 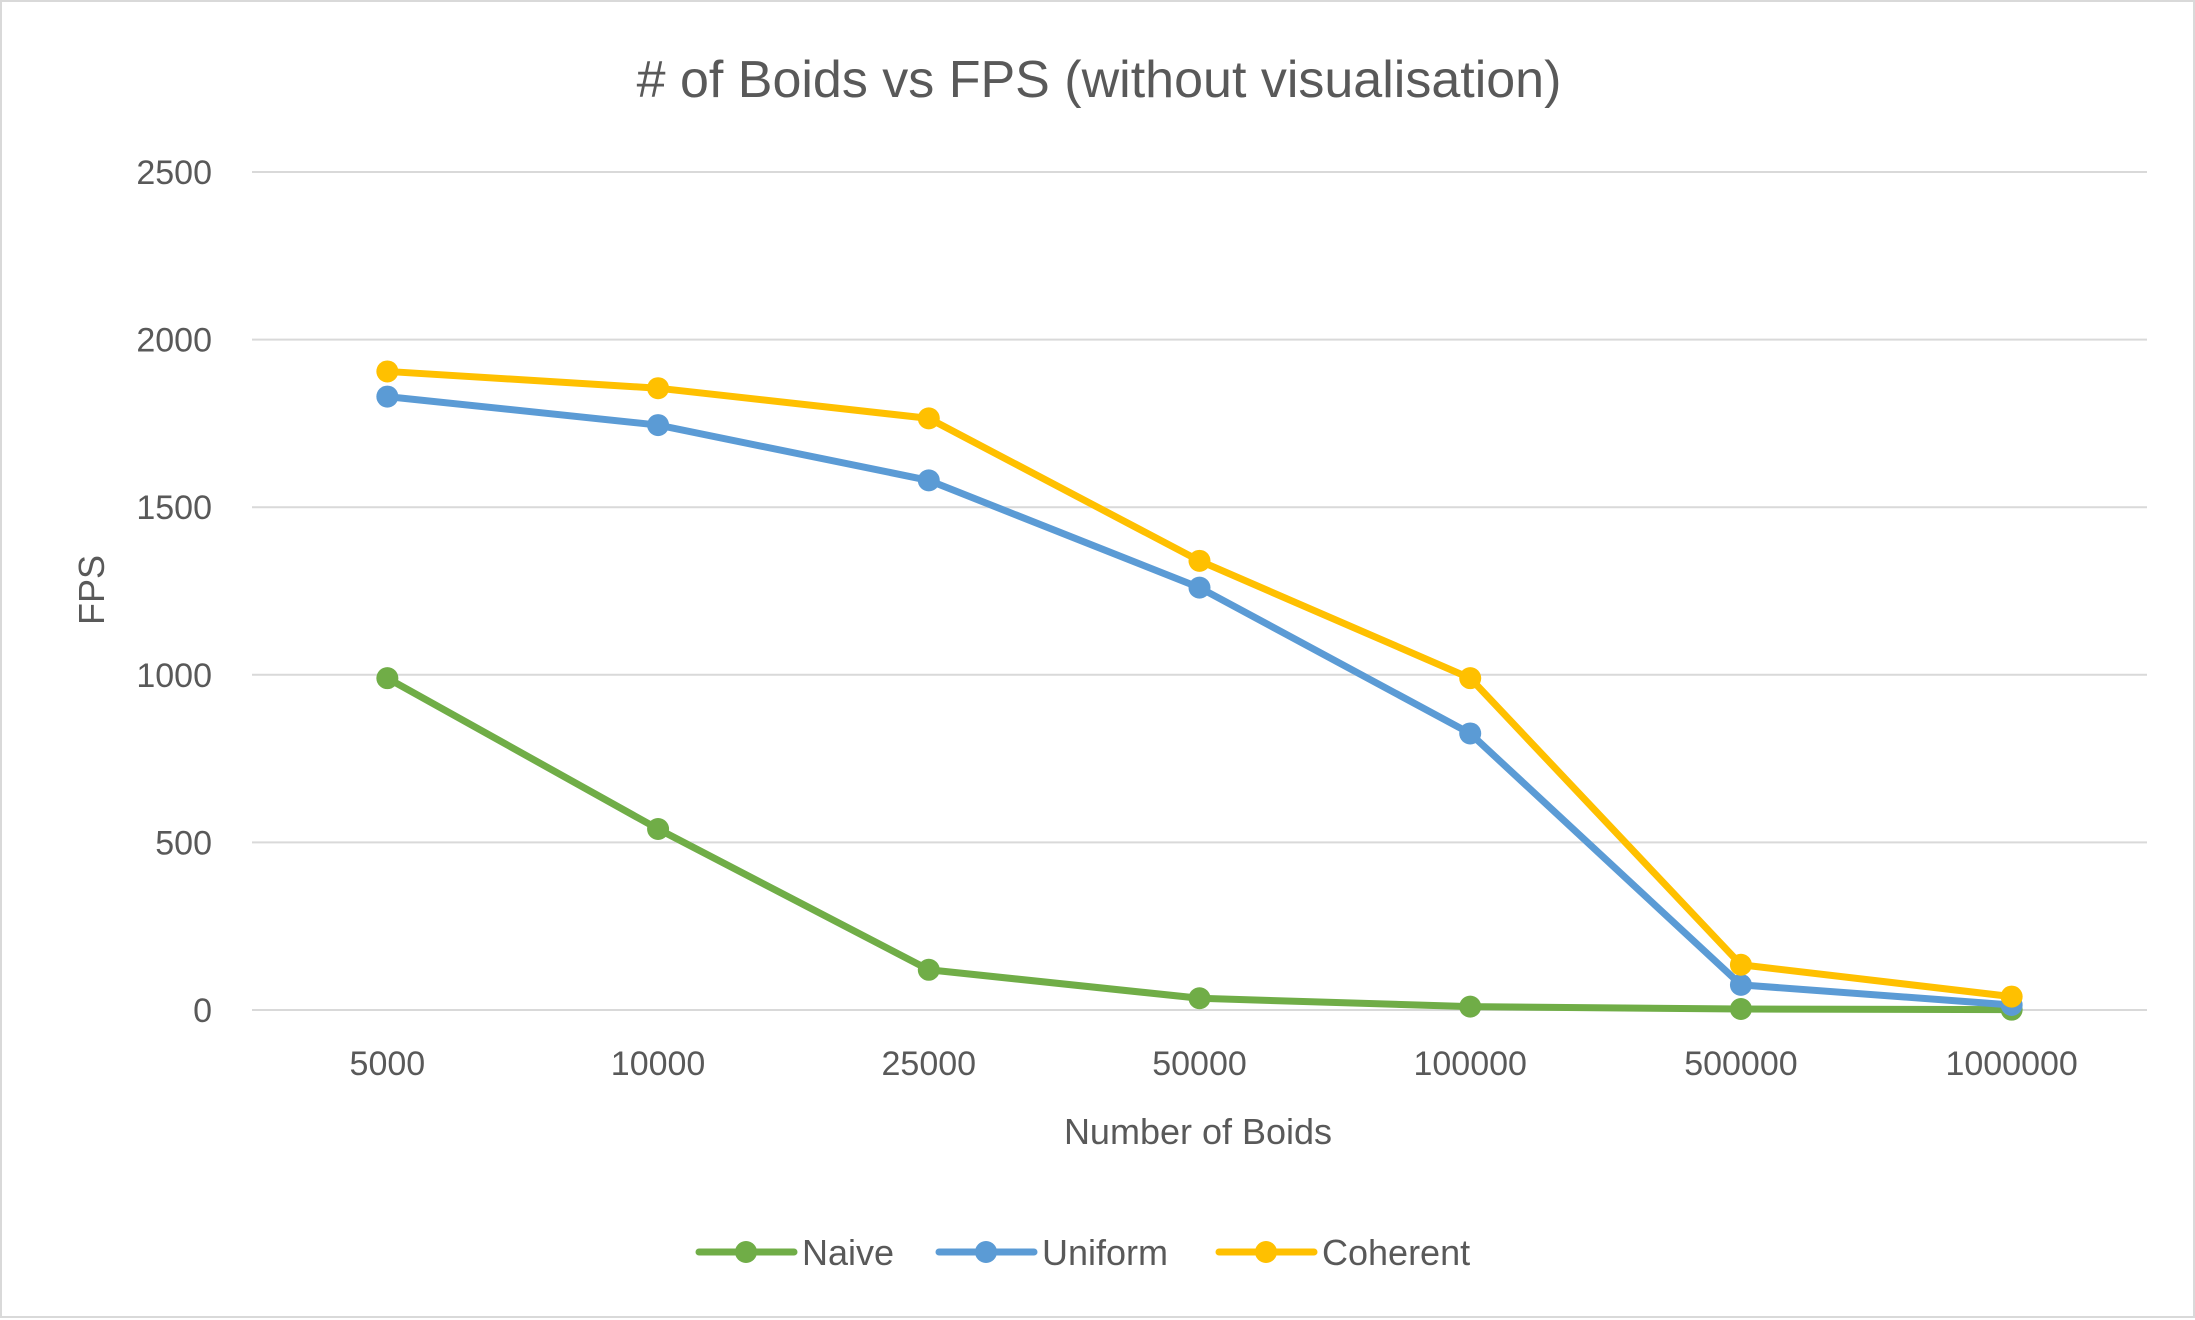 I want to click on y-tick-label: 2500, so click(x=174, y=173).